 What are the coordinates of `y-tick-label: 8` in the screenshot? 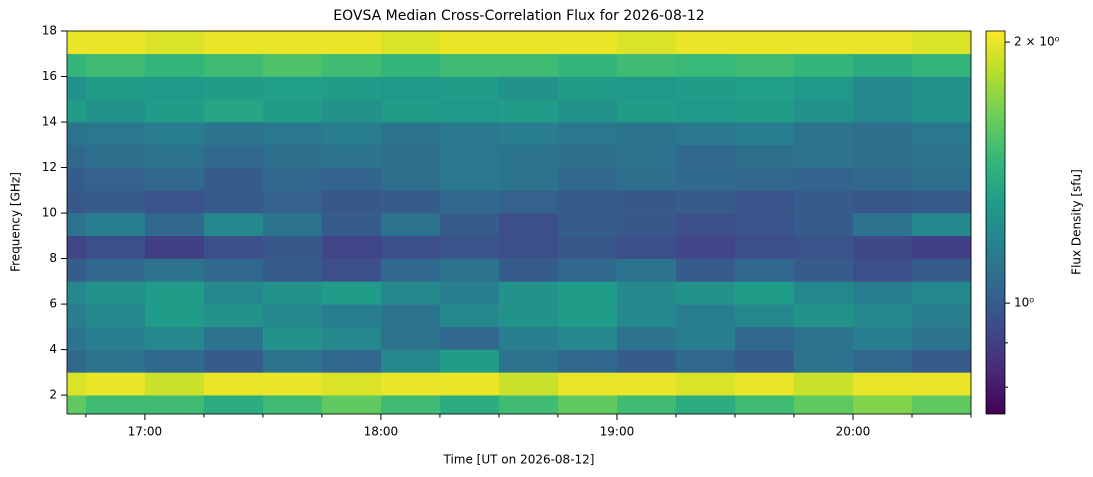 It's located at (53, 258).